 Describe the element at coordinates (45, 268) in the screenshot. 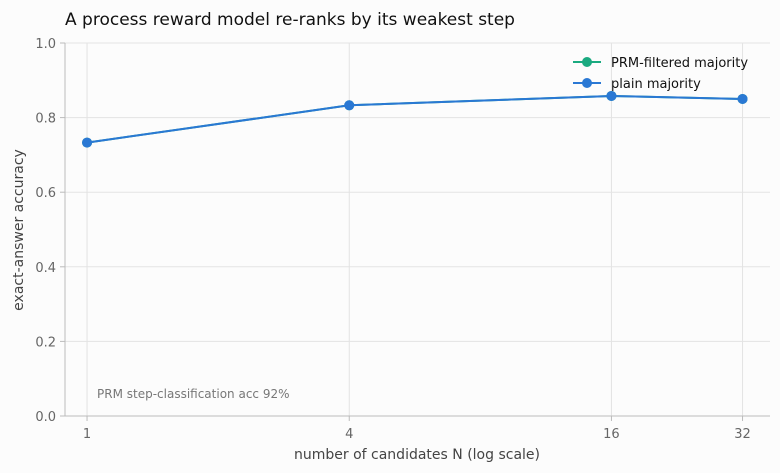

I see `y-tick-label: 0.4` at that location.